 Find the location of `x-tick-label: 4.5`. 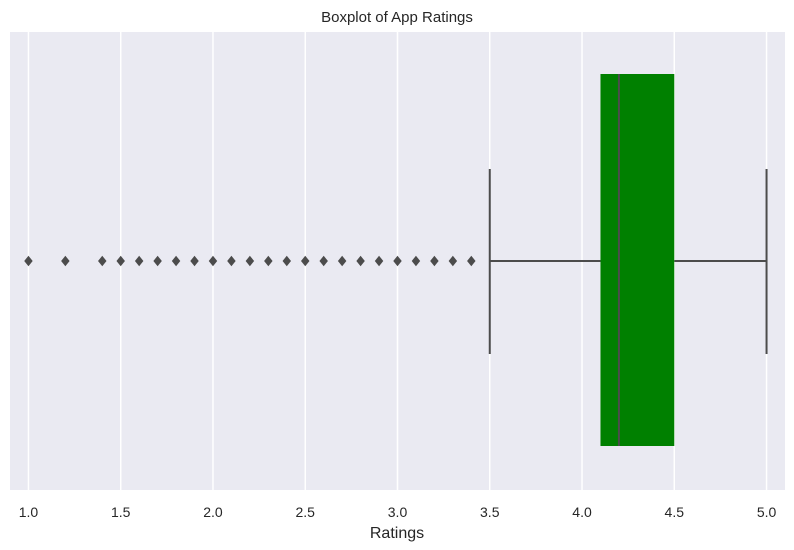

x-tick-label: 4.5 is located at coordinates (675, 512).